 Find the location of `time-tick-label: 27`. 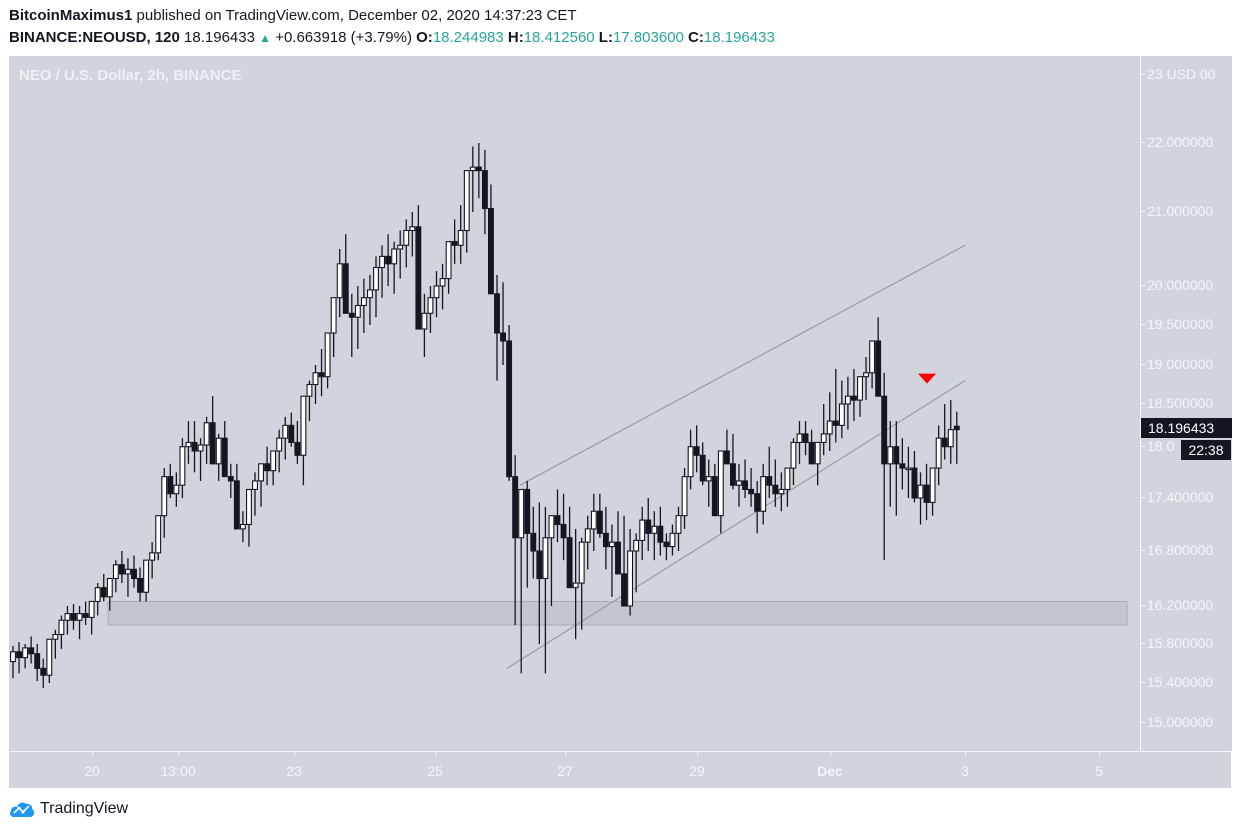

time-tick-label: 27 is located at coordinates (565, 765).